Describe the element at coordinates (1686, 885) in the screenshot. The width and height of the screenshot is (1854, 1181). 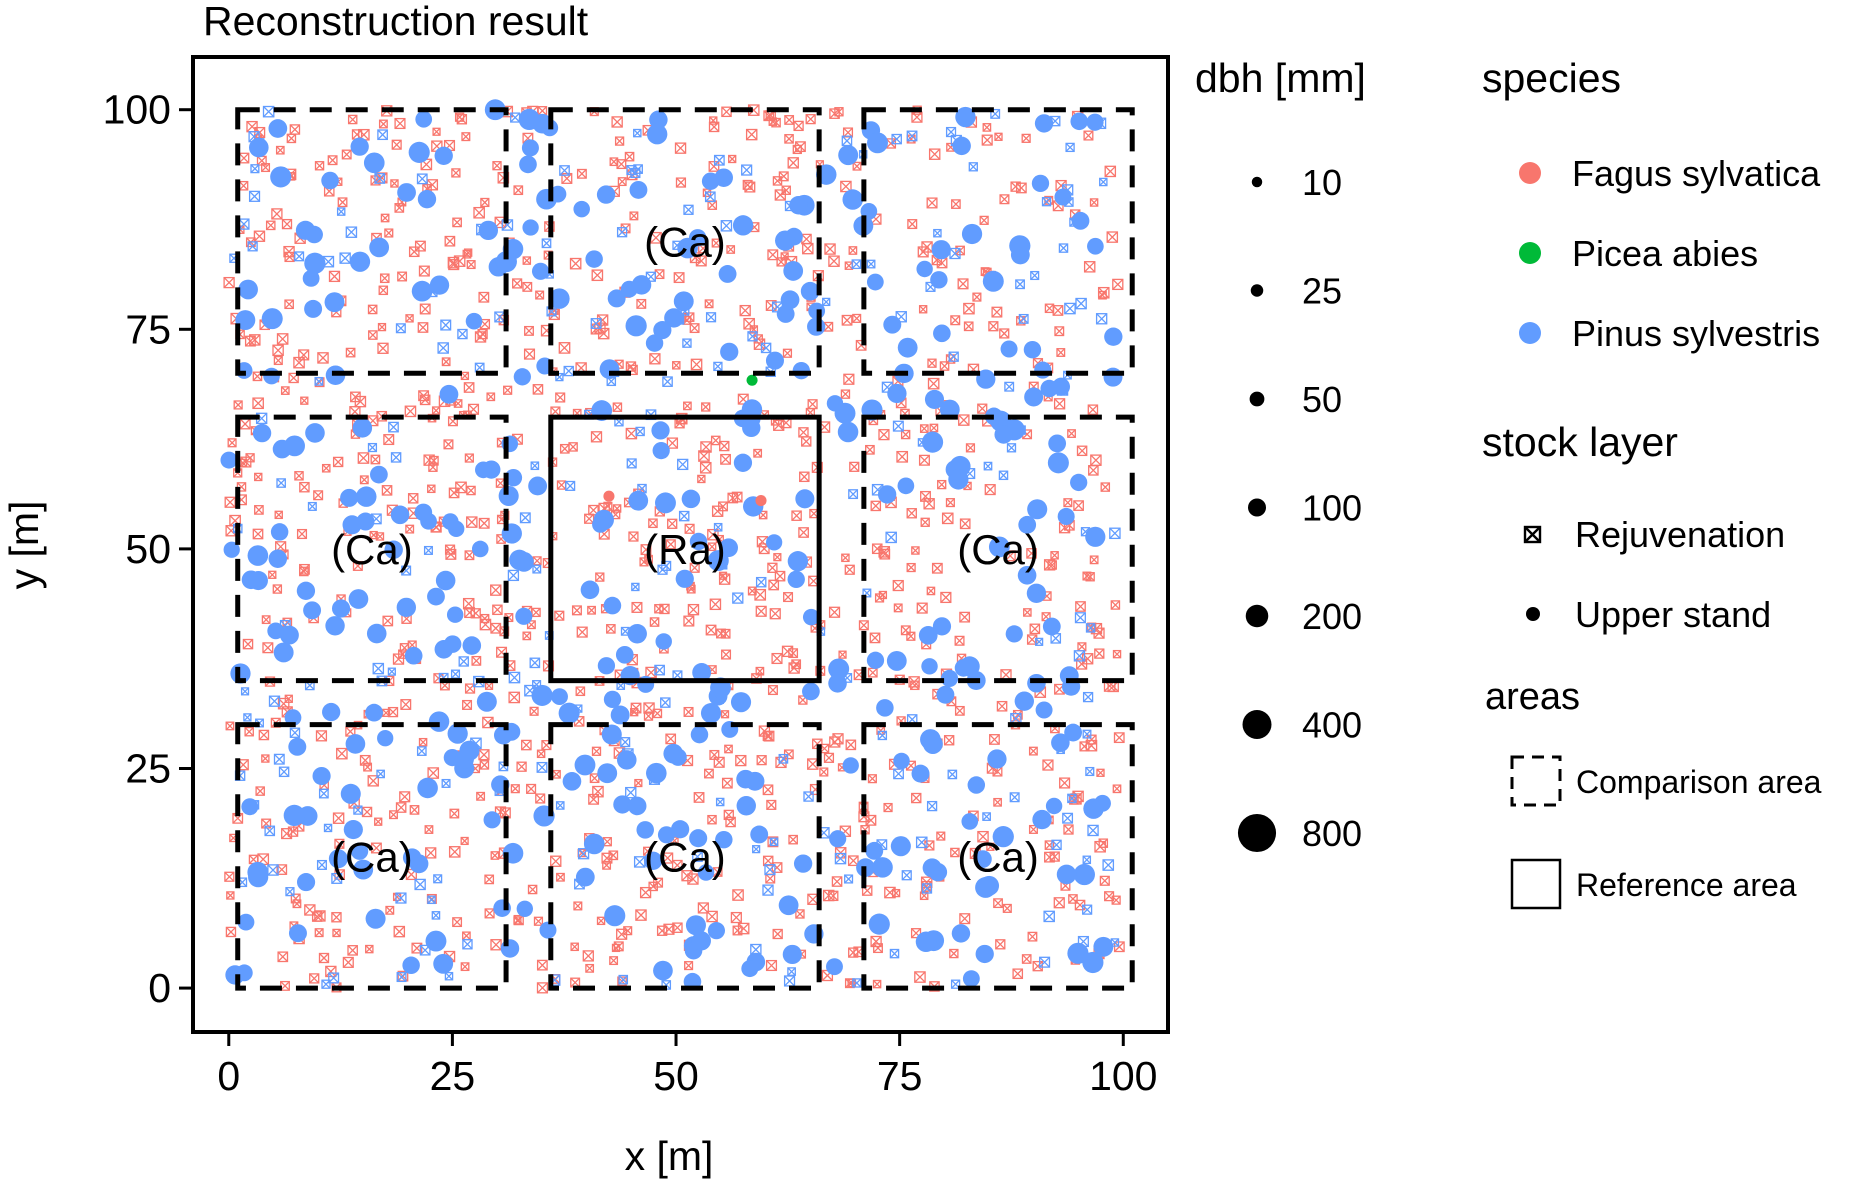
I see `reference-area-label: Reference area` at that location.